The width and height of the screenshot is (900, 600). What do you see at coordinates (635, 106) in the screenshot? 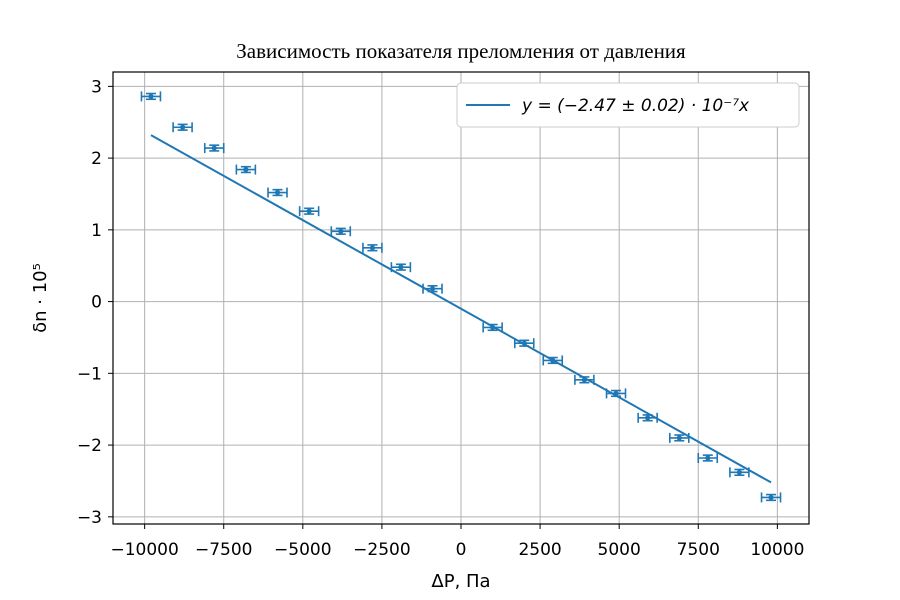
I see `legend-label: y = (−2.47 ± 0.02) · 10⁻⁷x` at bounding box center [635, 106].